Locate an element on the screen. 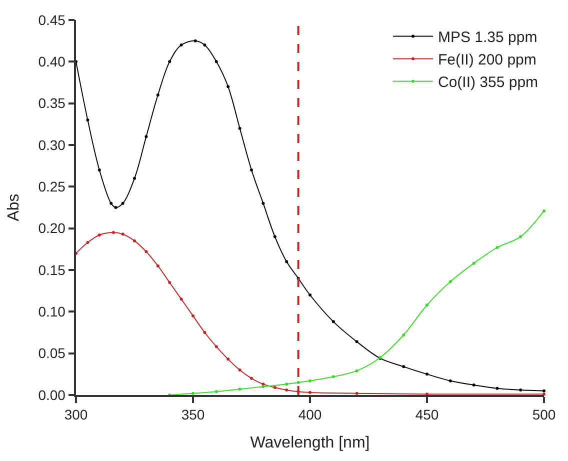  y-tick-label: 0.15 is located at coordinates (52, 270).